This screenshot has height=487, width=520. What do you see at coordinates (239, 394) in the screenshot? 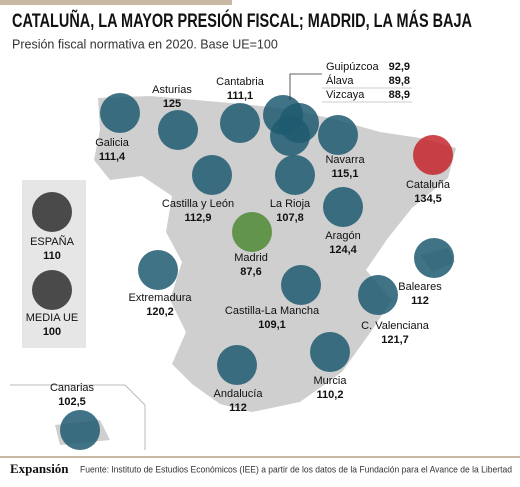
I see `region-name: Andalucía` at bounding box center [239, 394].